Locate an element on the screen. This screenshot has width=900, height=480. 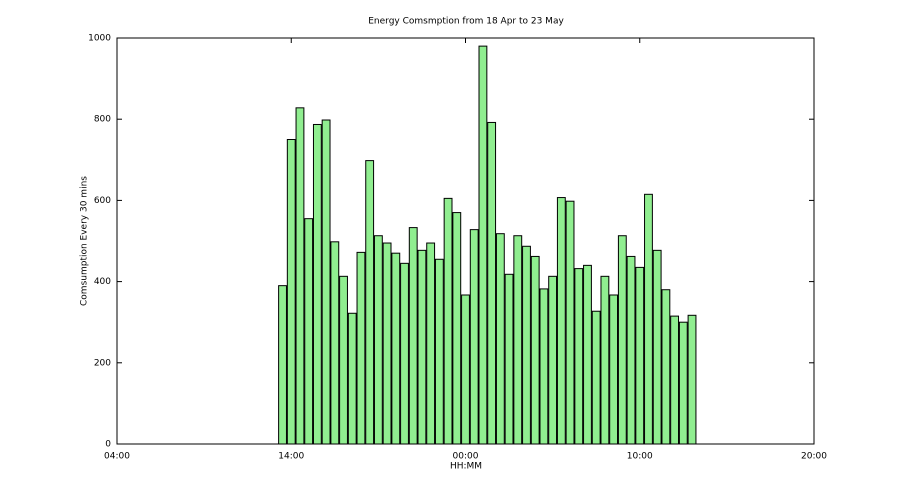
x-tick-label: 14:00 is located at coordinates (291, 457).